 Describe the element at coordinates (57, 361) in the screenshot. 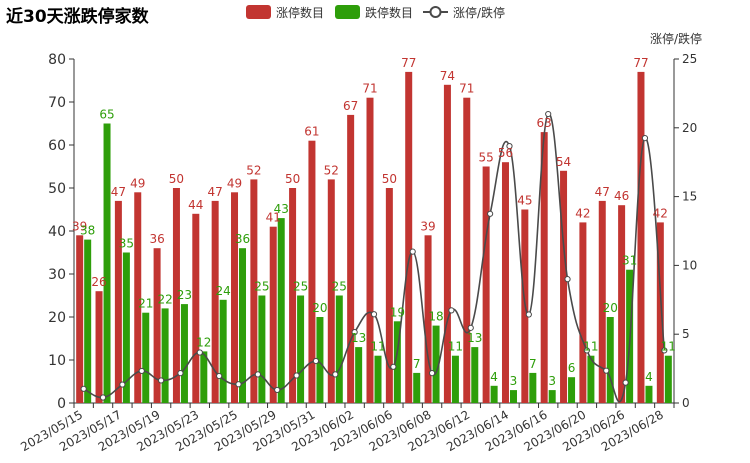

I see `y-tick-label: 10` at that location.